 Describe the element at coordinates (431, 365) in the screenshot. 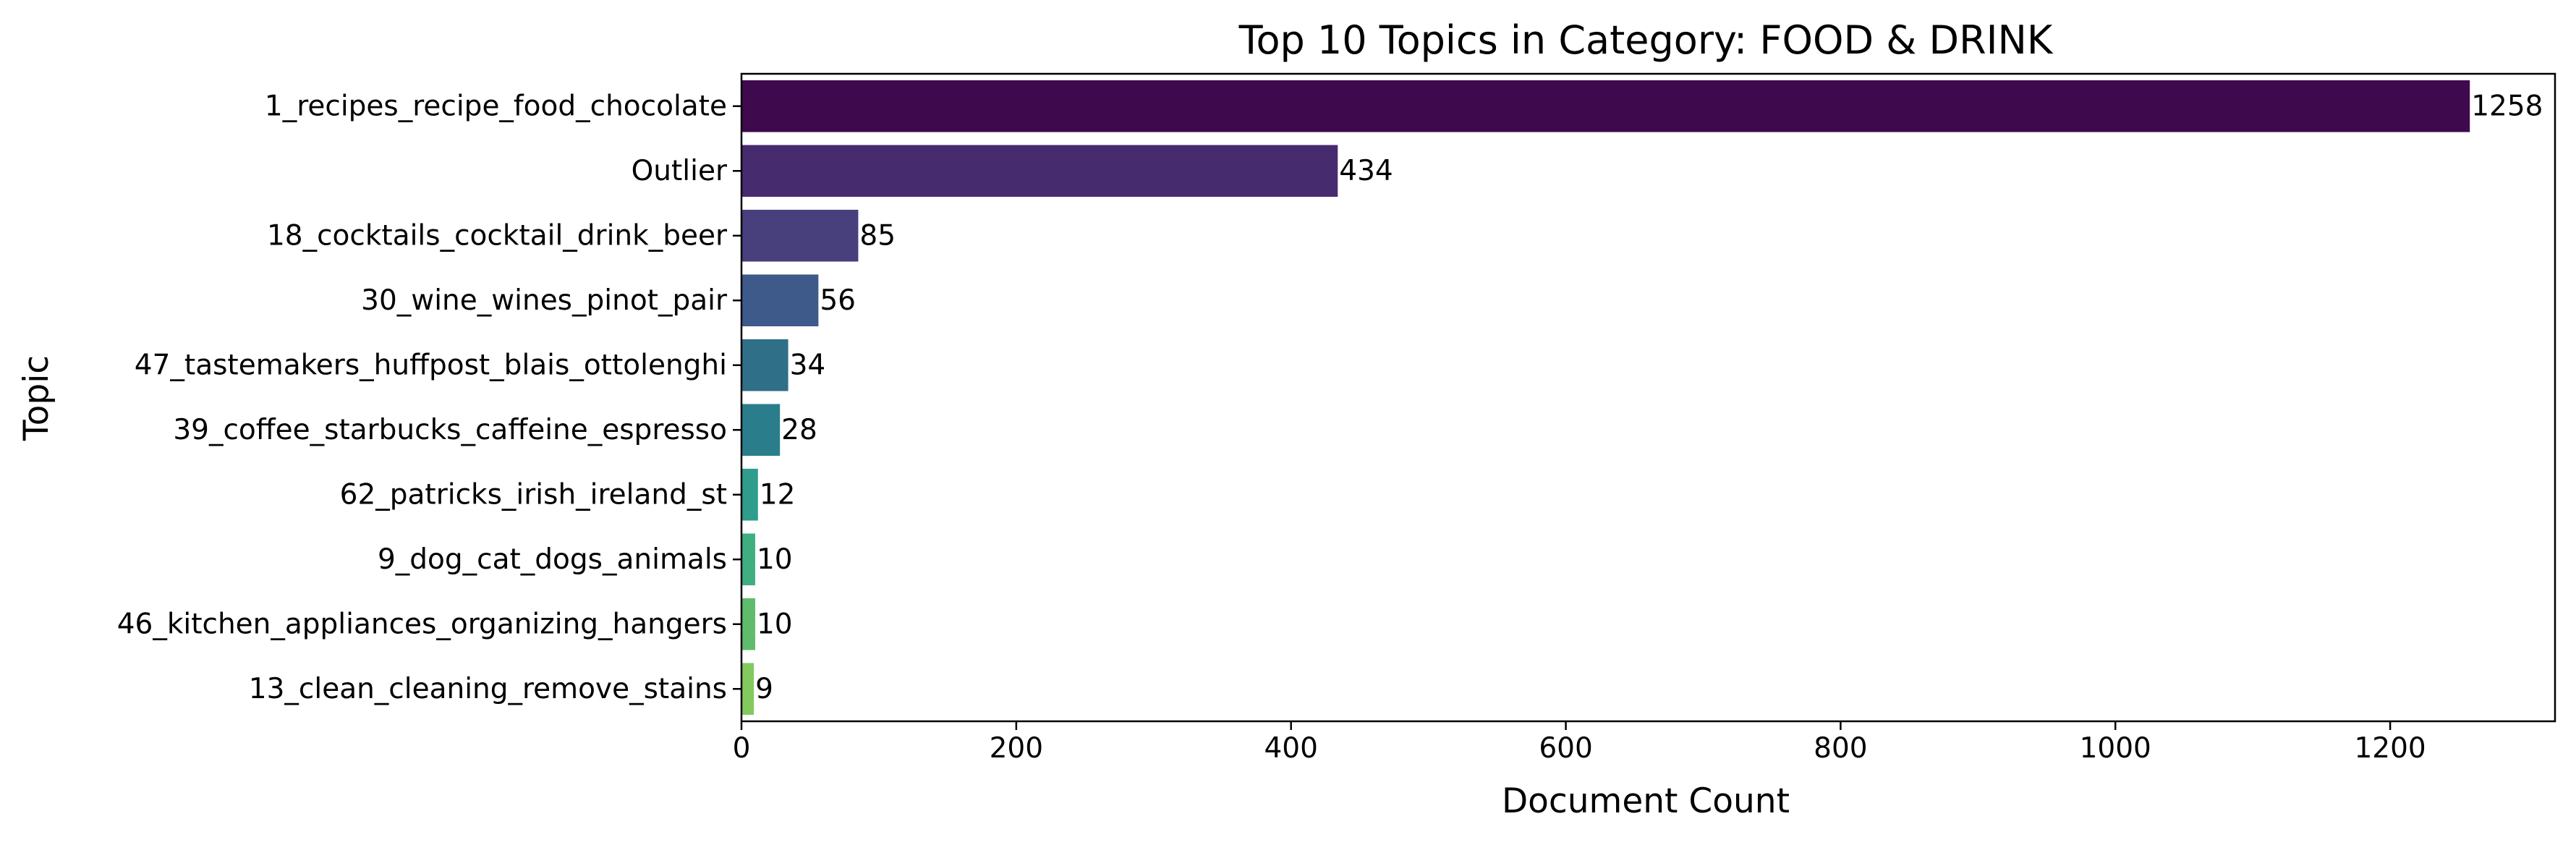

I see `y-tick-label: 47_tastemakers_huffpost_blais_ottolenghi` at that location.